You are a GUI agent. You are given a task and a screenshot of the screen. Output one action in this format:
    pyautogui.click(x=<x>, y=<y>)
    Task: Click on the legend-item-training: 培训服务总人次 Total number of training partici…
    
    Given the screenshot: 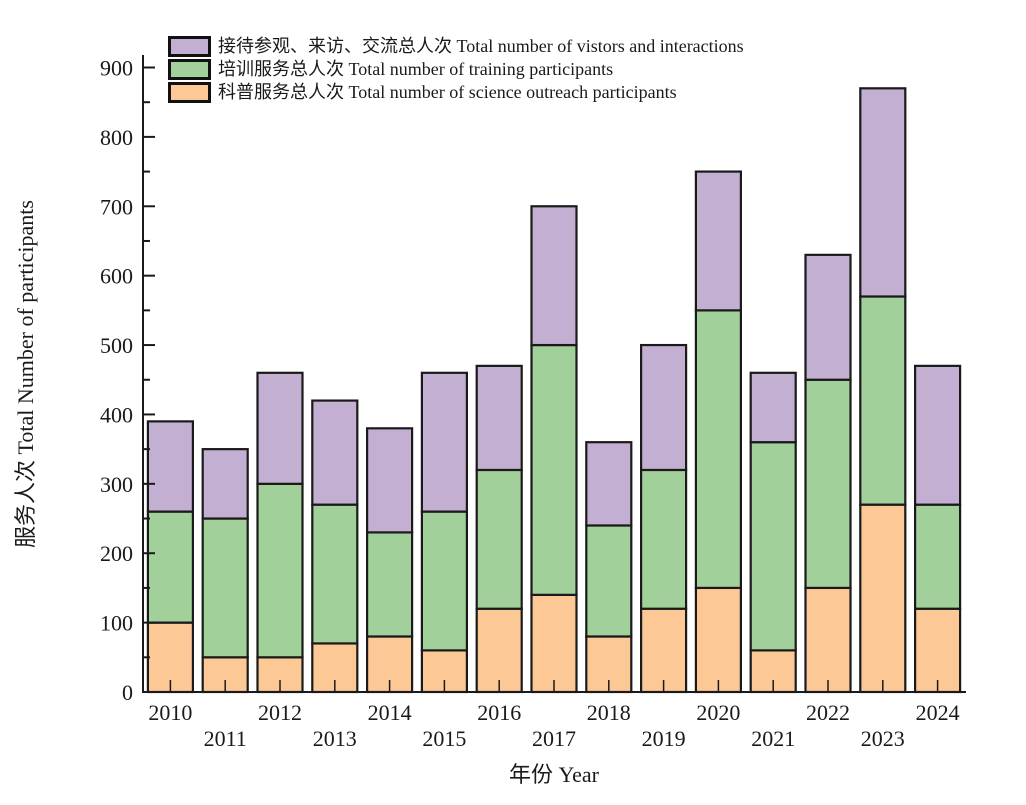 What is the action you would take?
    pyautogui.click(x=456, y=69)
    